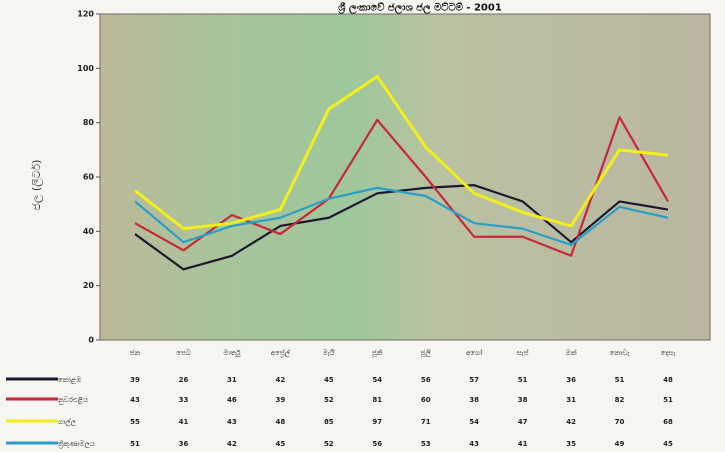 The image size is (725, 452). I want to click on legend-label: ගාල්ල, so click(67, 422).